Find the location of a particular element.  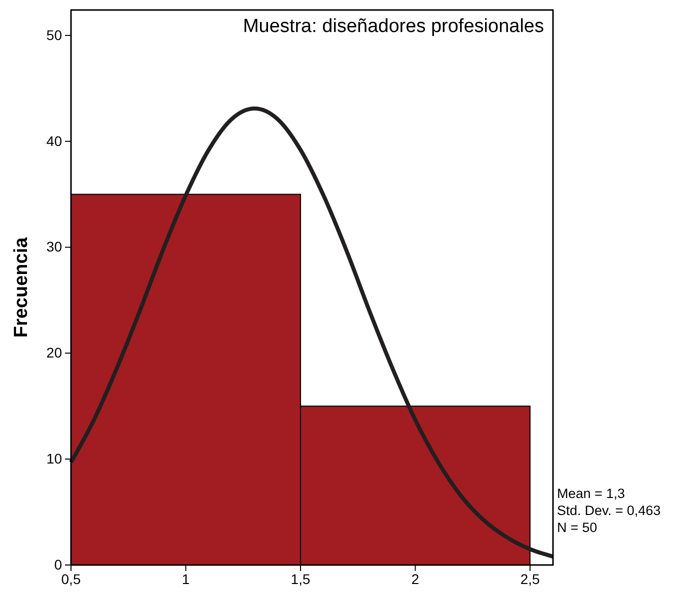

x-tick-label: 1,5 is located at coordinates (300, 578).